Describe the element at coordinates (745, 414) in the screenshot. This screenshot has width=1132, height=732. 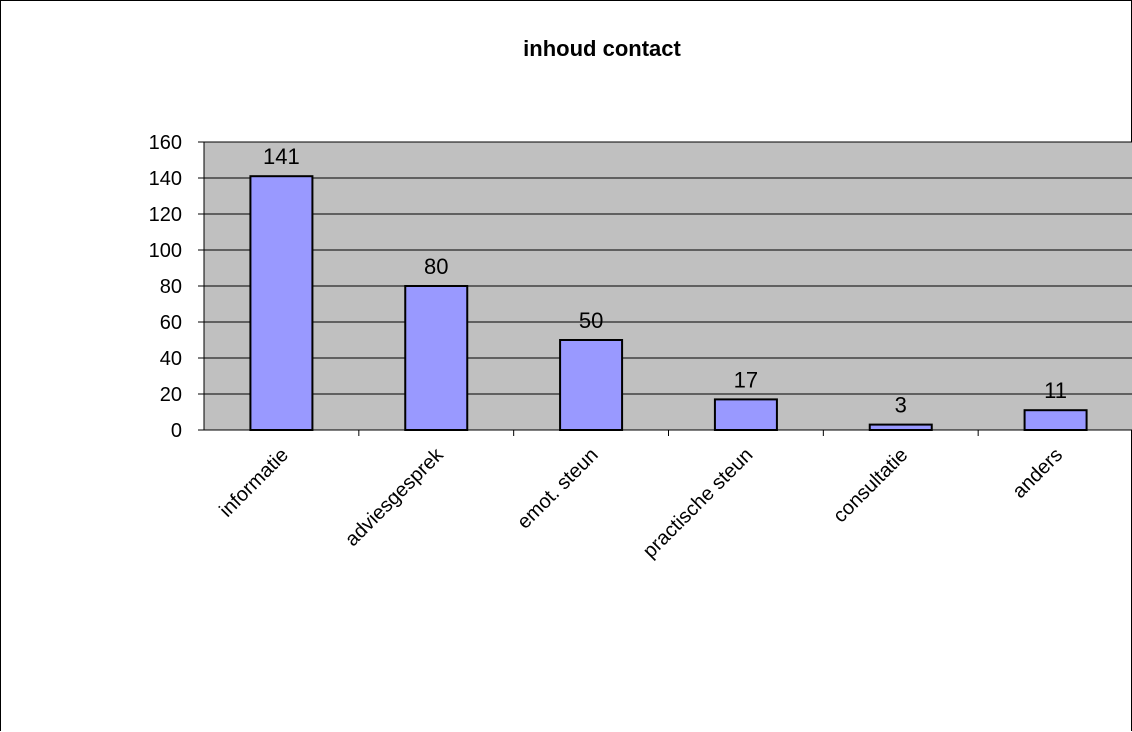
I see `bar-practische-steun` at that location.